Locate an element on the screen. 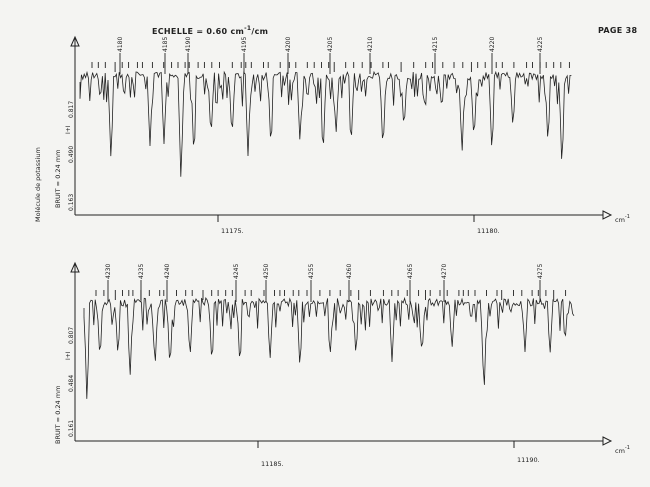 This screenshot has height=487, width=650. page-number: PAGE 38 is located at coordinates (618, 30).